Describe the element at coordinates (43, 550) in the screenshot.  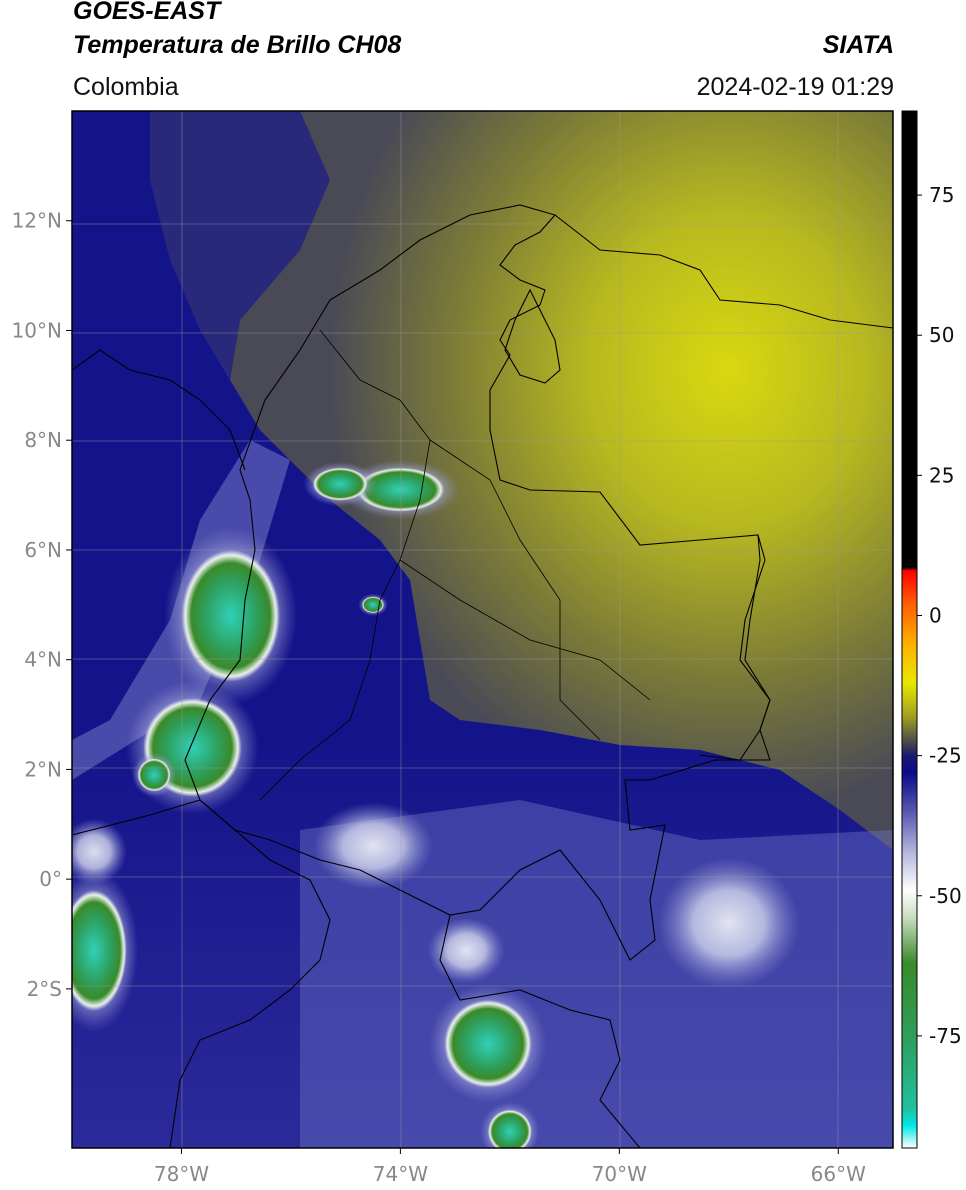
I see `lat-tick-label: 6°N` at that location.